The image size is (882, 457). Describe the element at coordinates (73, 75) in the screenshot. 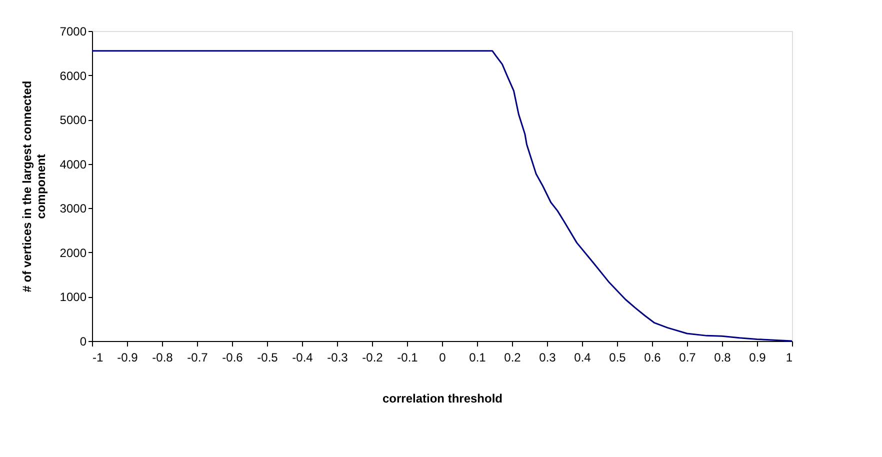

I see `y-tick-label: 6000` at that location.